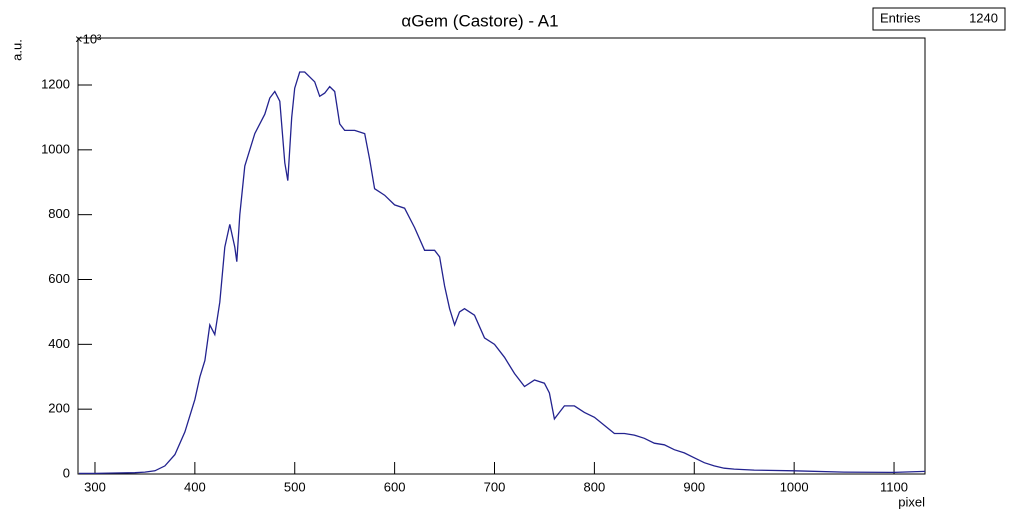  Describe the element at coordinates (794, 486) in the screenshot. I see `x-tick-label: 1000` at that location.